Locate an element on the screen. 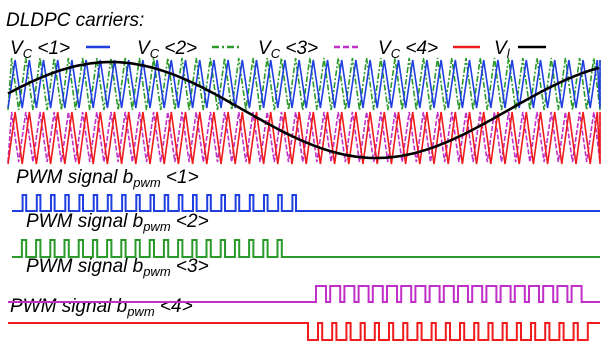 The image size is (603, 347). legend-vc1-base: V is located at coordinates (17, 48).